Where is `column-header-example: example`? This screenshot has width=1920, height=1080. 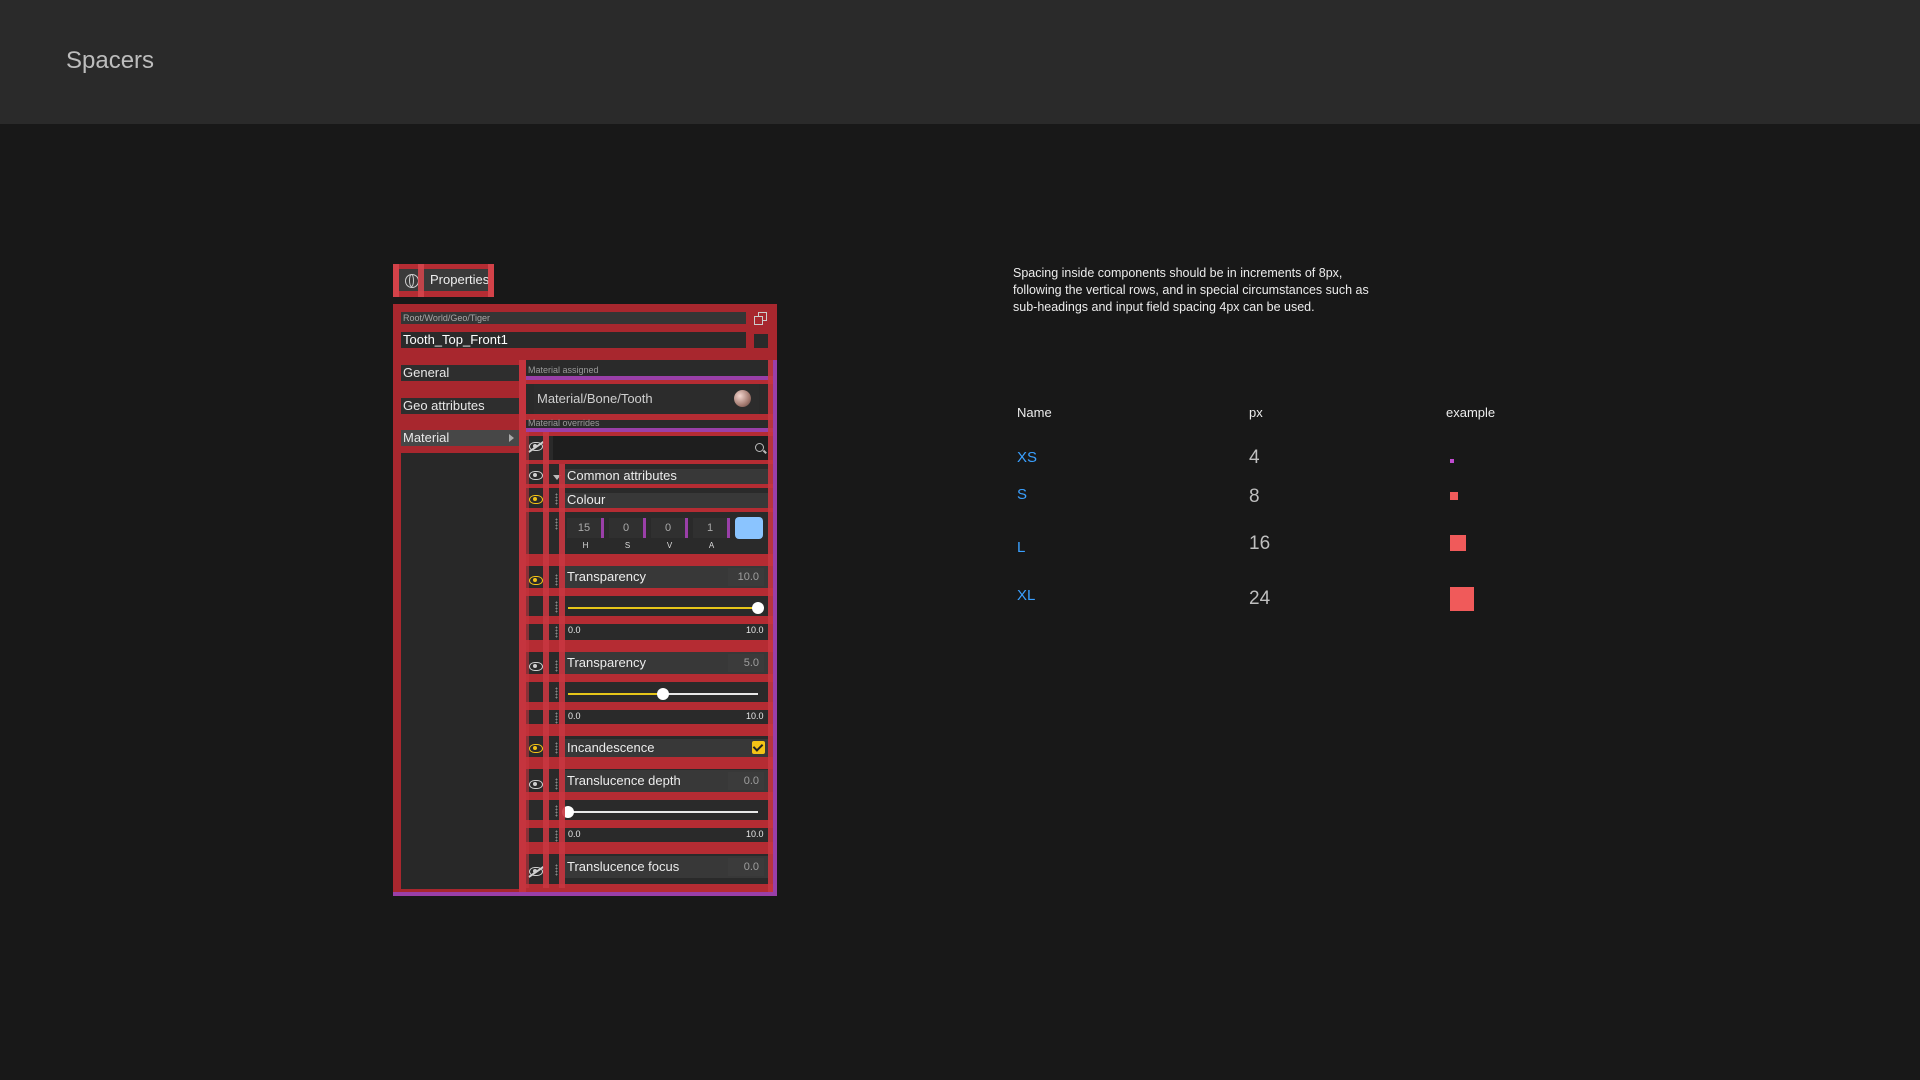 column-header-example: example is located at coordinates (1471, 412).